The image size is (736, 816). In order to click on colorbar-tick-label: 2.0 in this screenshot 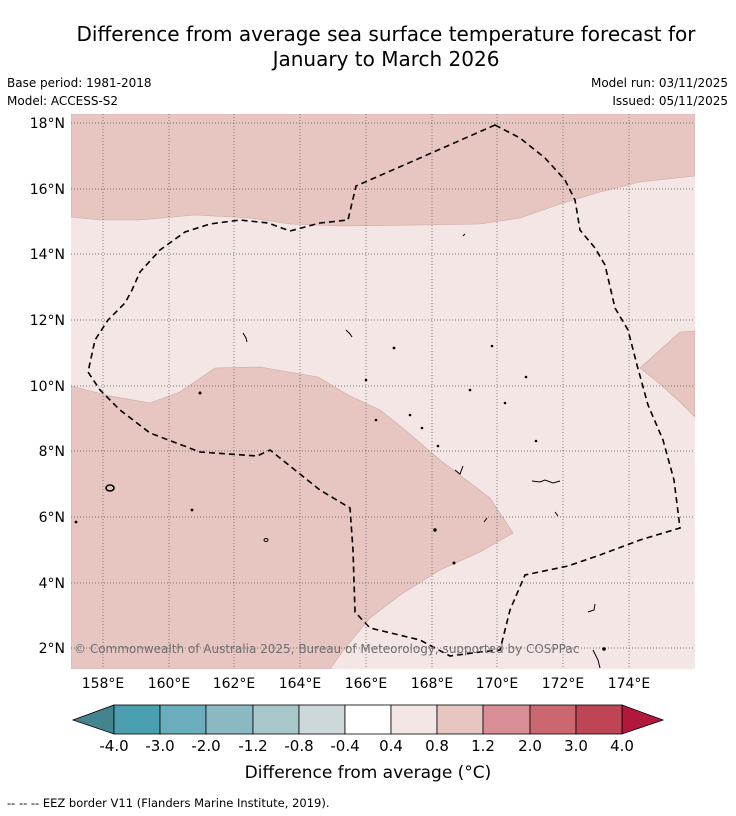, I will do `click(530, 746)`.